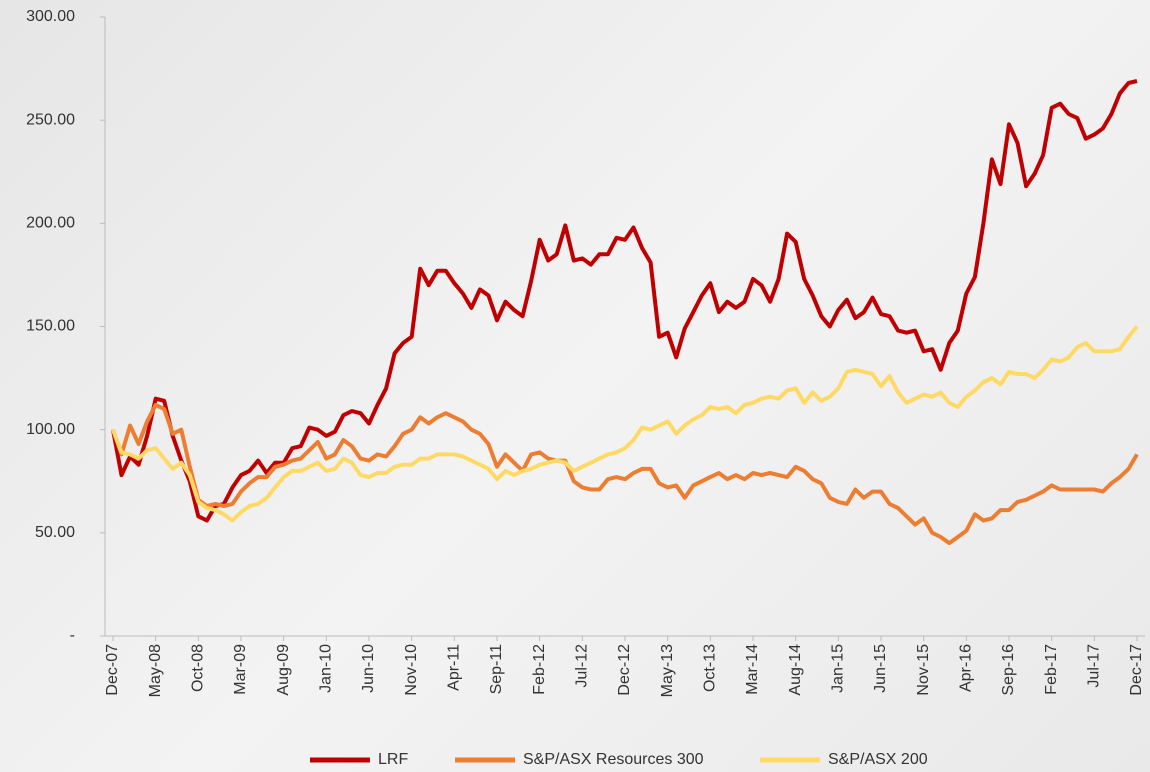 Image resolution: width=1150 pixels, height=772 pixels. I want to click on y-tick-label: 200.00, so click(50, 223).